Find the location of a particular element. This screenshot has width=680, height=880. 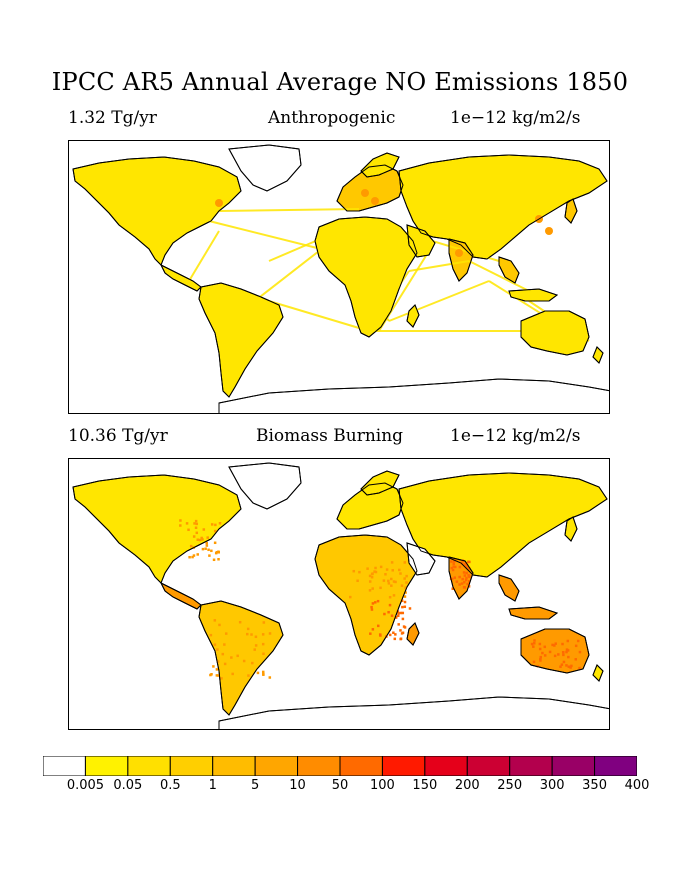

colorbar-tick-label: 350 is located at coordinates (594, 785).